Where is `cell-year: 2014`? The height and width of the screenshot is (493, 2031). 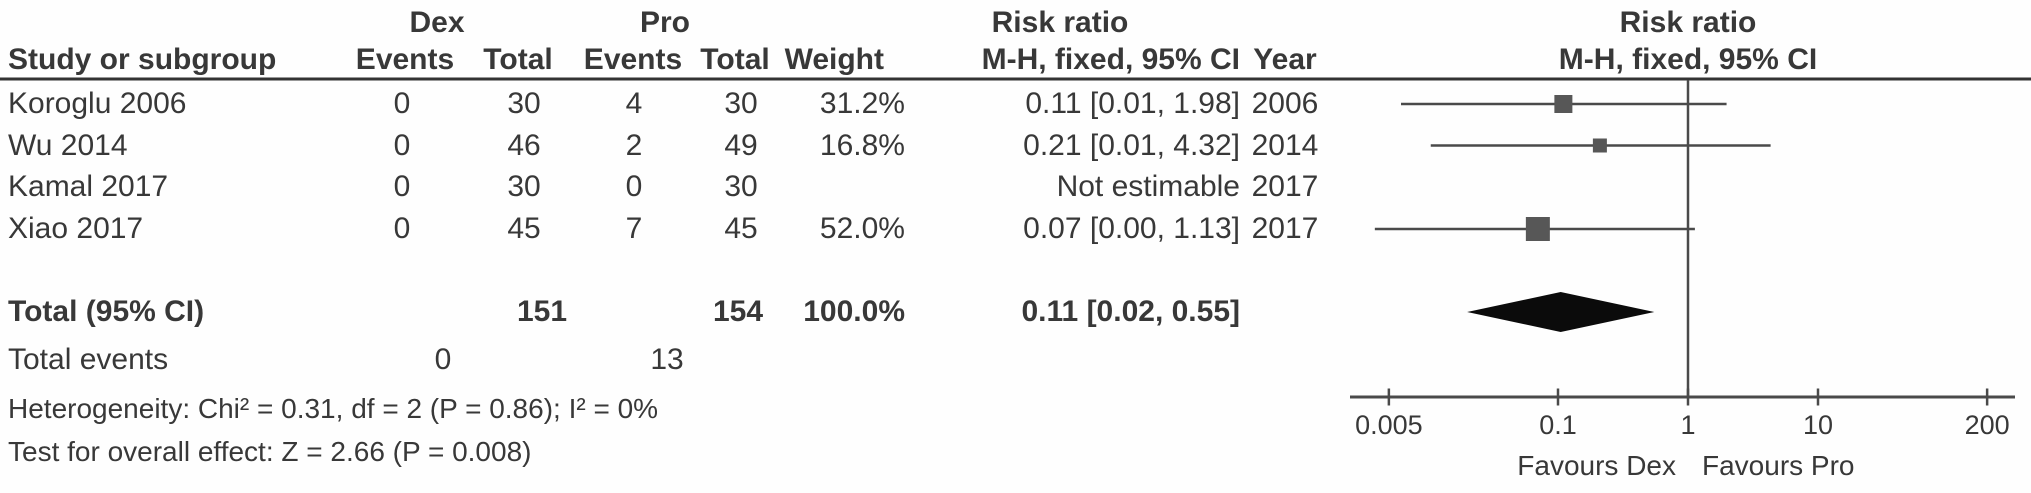 cell-year: 2014 is located at coordinates (1285, 145).